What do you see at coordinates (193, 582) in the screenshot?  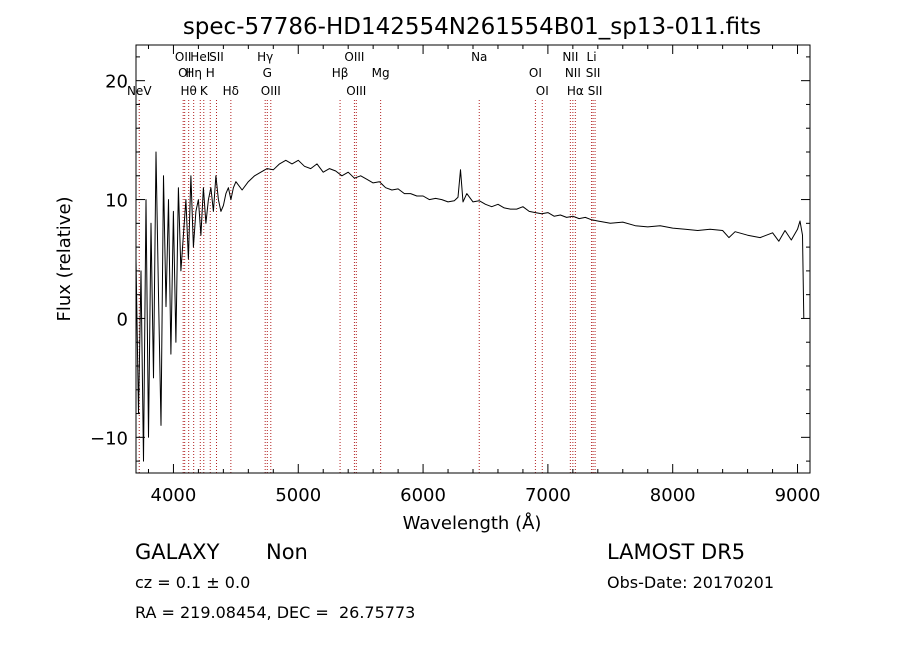 I see `redshift-cz: cz = 0.1 ± 0.0` at bounding box center [193, 582].